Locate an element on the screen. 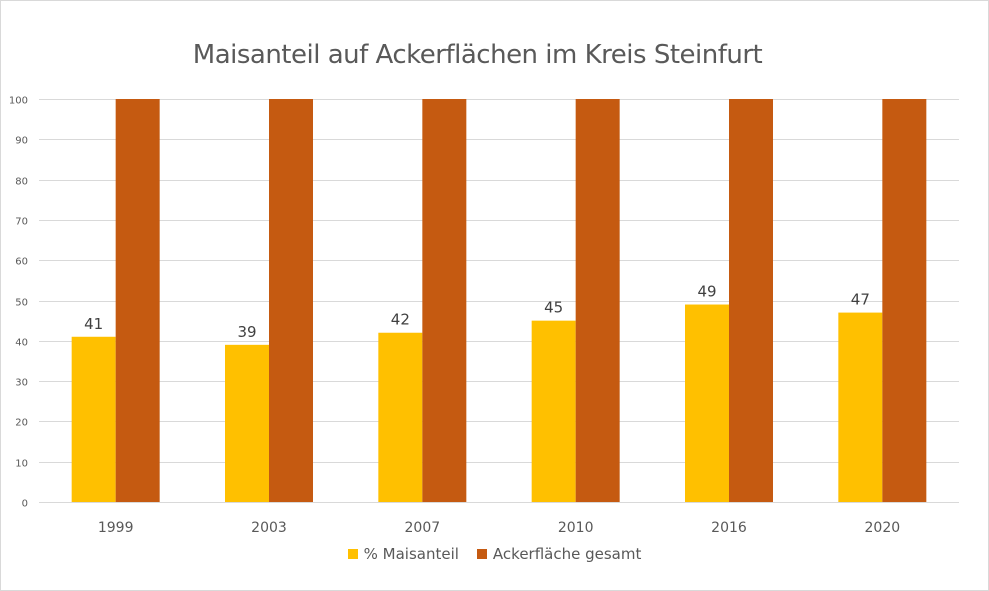  bar-ackerflaeche-2003 is located at coordinates (291, 300).